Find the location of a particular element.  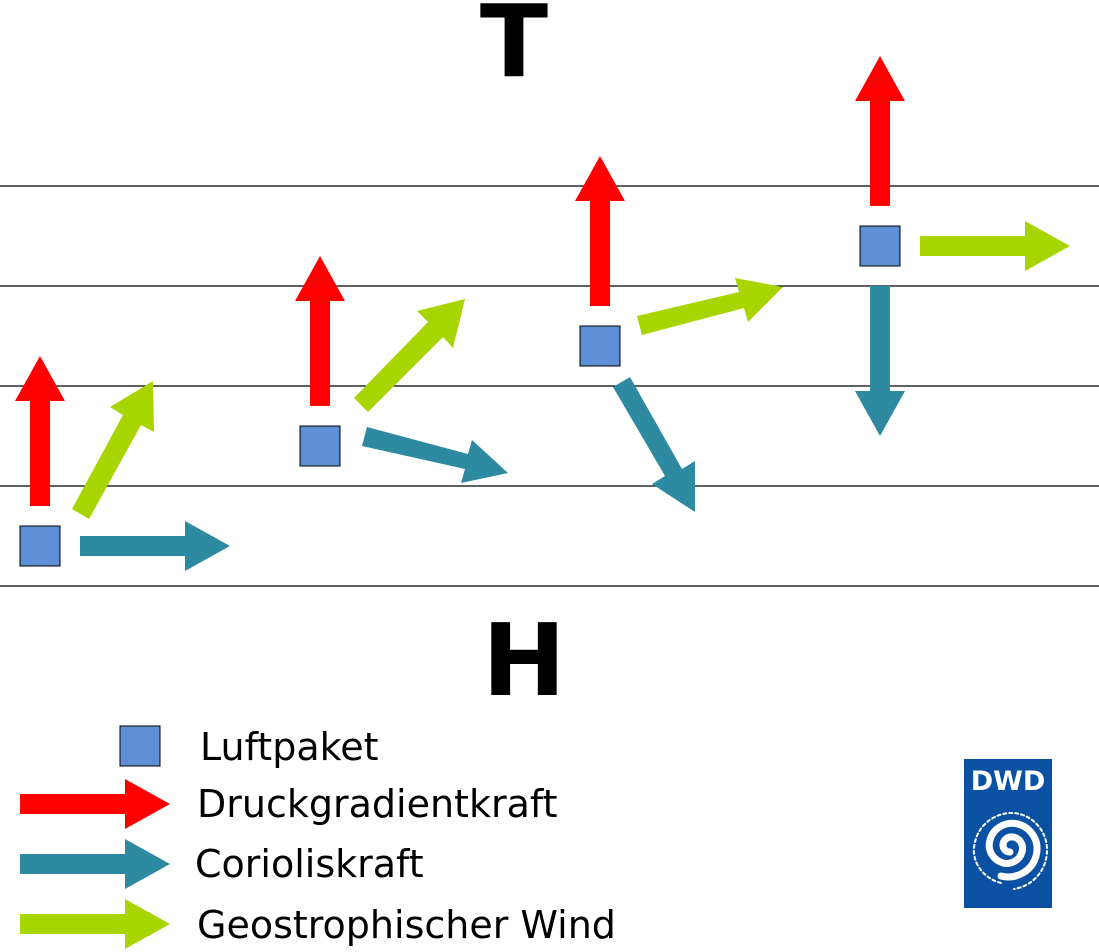

legend-item-coriolis: Corioliskraft is located at coordinates (222, 864).